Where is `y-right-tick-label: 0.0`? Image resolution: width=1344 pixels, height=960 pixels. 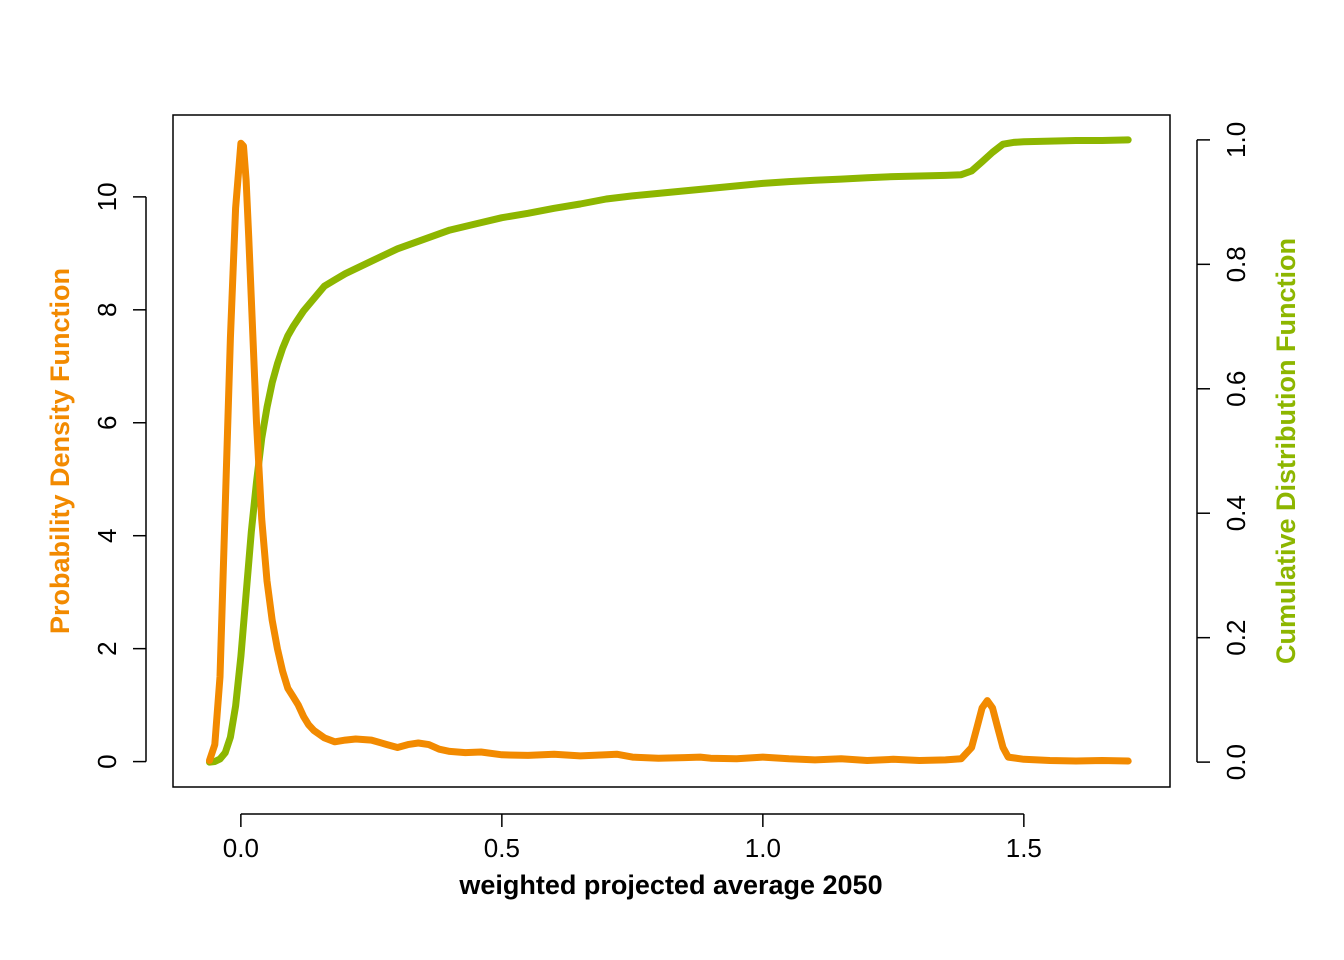 y-right-tick-label: 0.0 is located at coordinates (1236, 762).